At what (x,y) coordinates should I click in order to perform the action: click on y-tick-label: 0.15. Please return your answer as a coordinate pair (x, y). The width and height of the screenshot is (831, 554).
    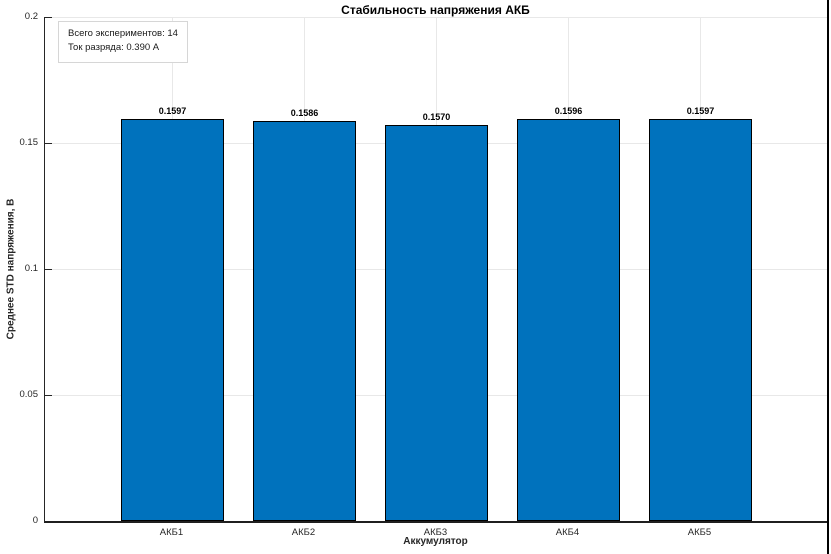
    Looking at the image, I should click on (29, 142).